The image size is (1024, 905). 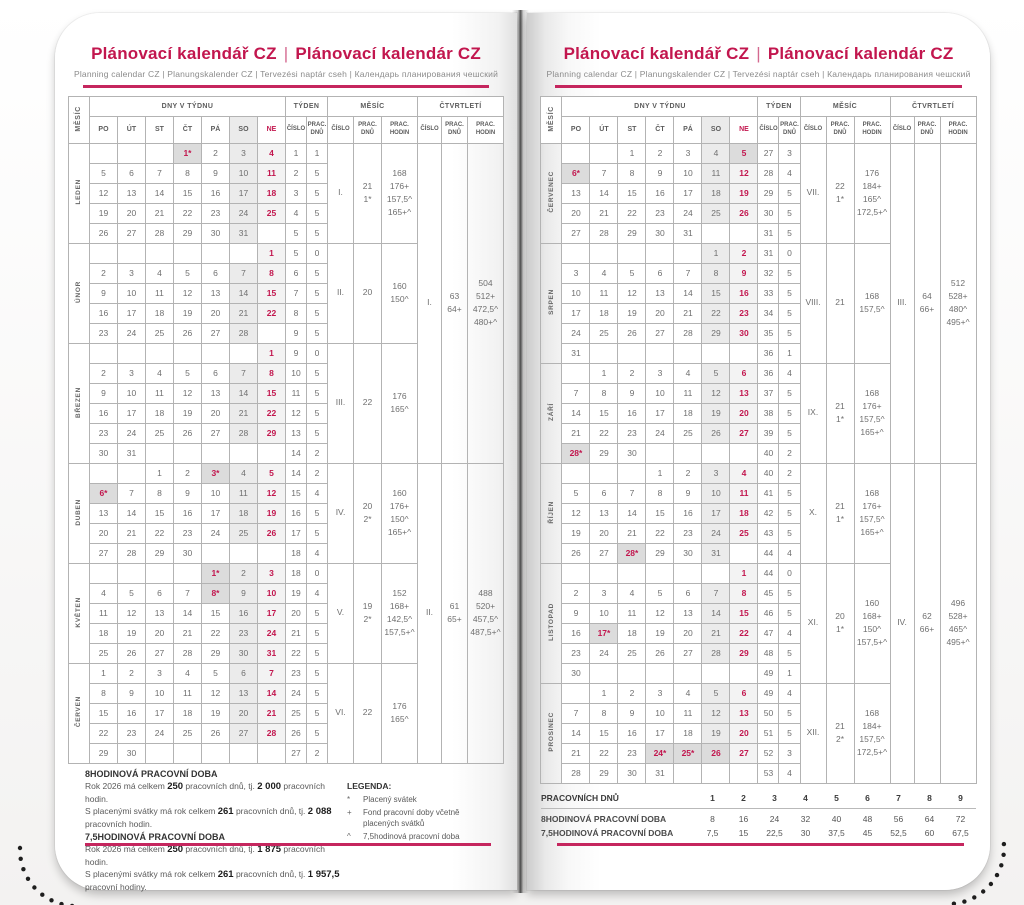 I want to click on working-hours-value: 37,5, so click(x=836, y=832).